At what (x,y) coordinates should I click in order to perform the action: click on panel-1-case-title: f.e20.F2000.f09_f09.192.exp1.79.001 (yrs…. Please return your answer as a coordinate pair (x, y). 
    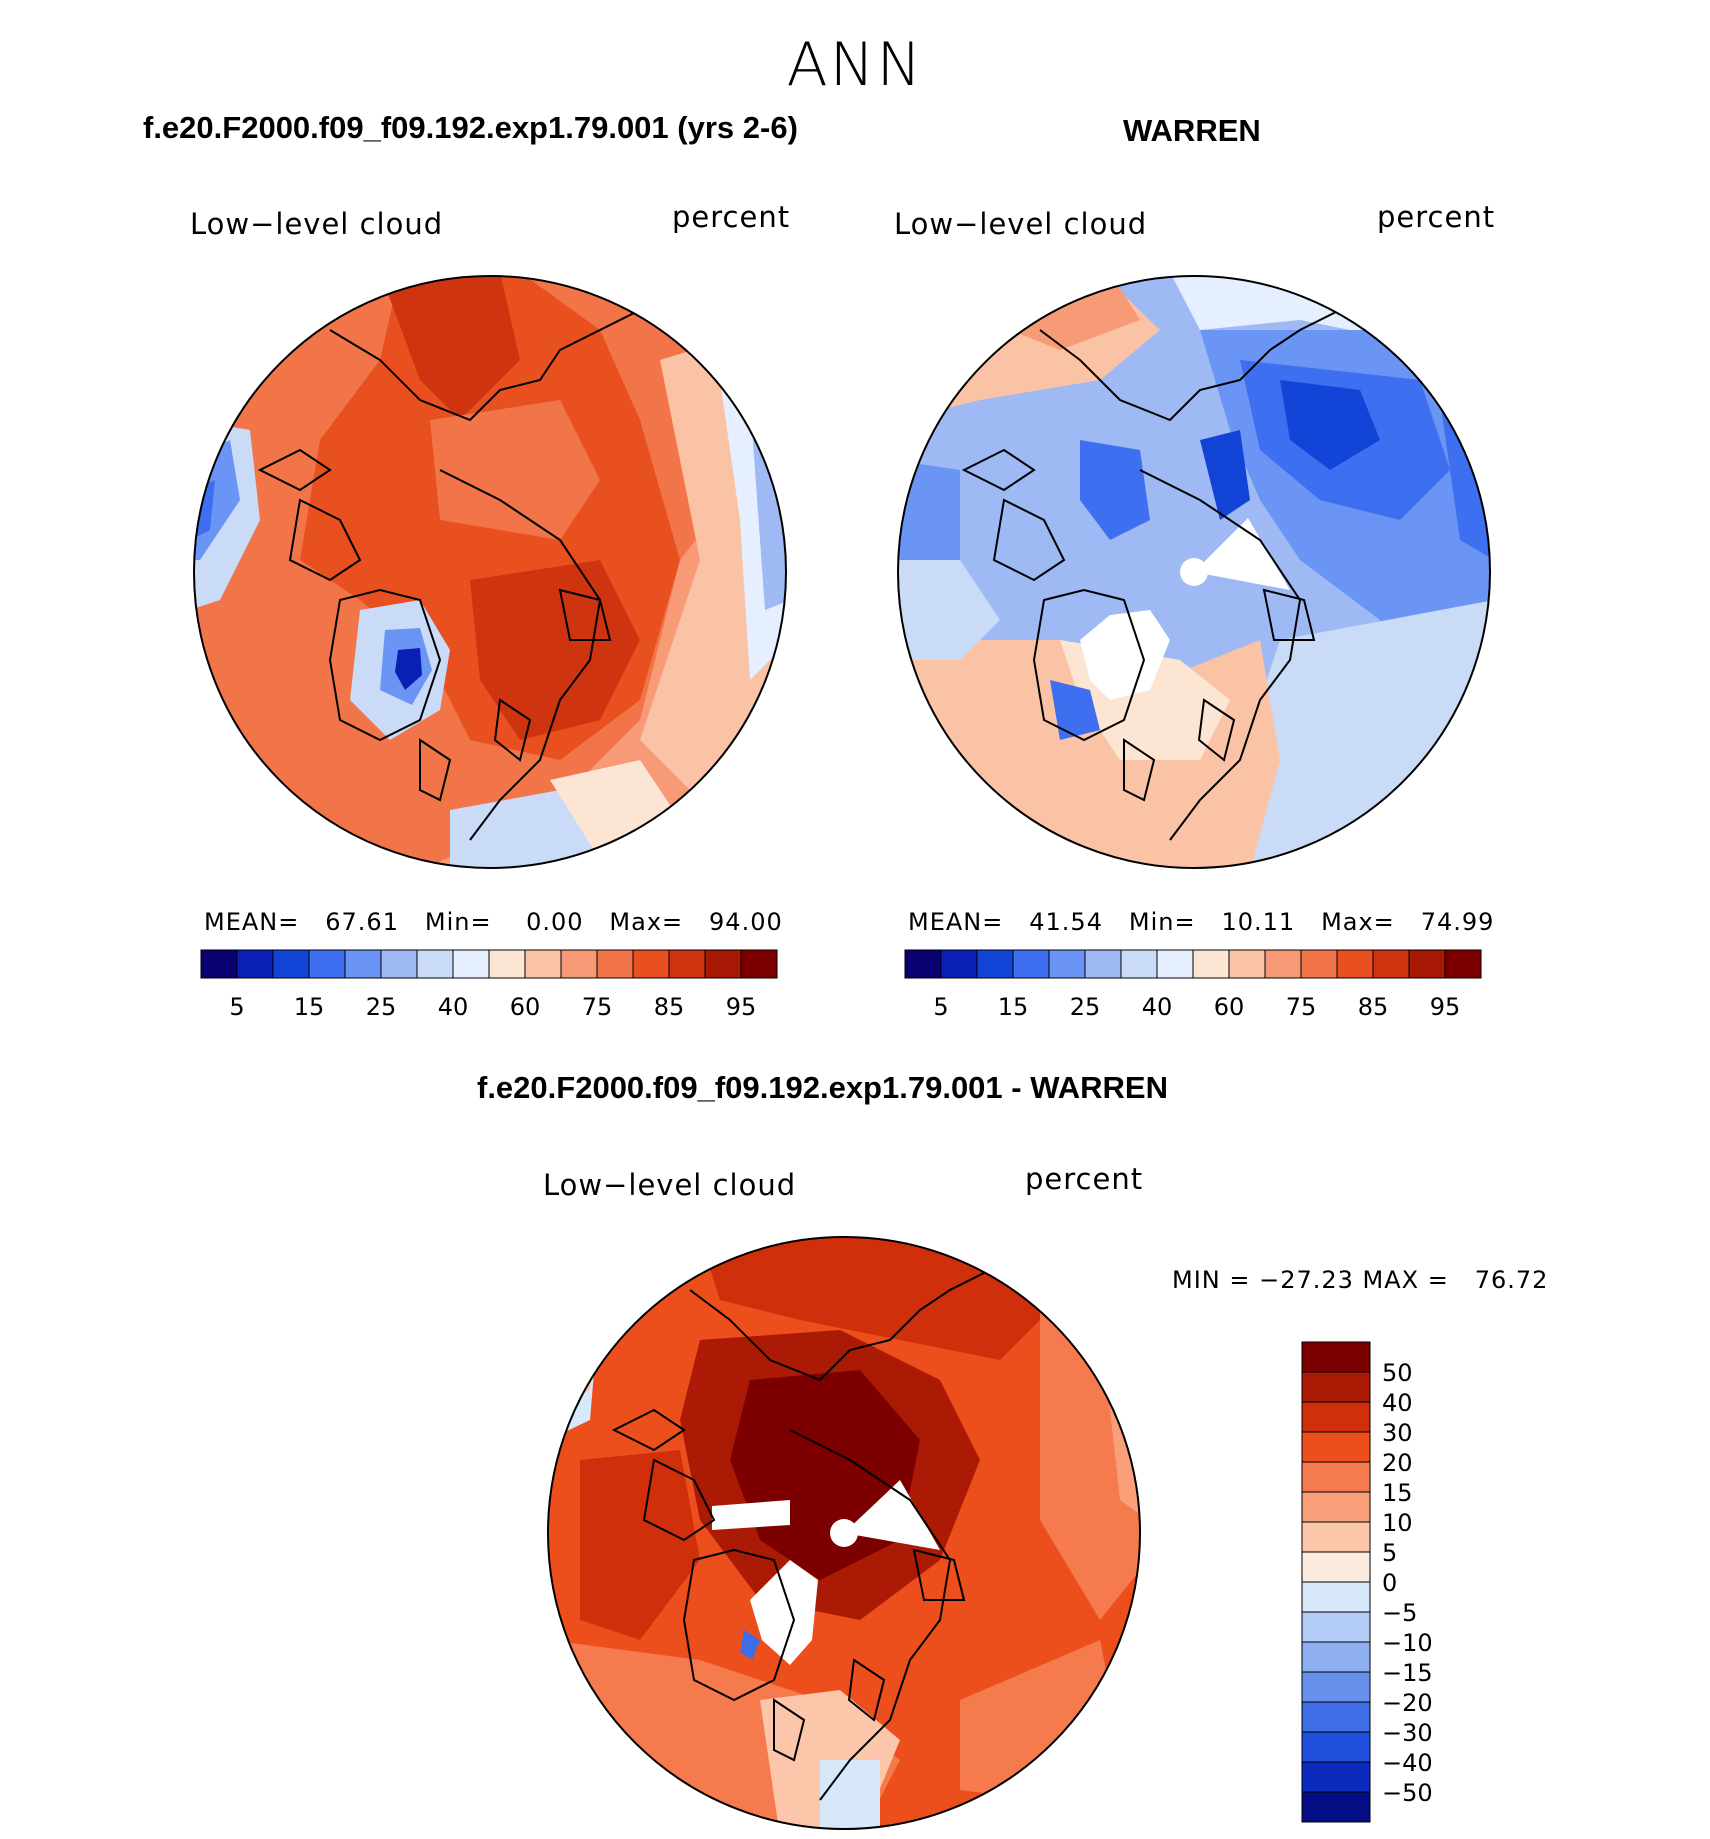
    Looking at the image, I should click on (470, 127).